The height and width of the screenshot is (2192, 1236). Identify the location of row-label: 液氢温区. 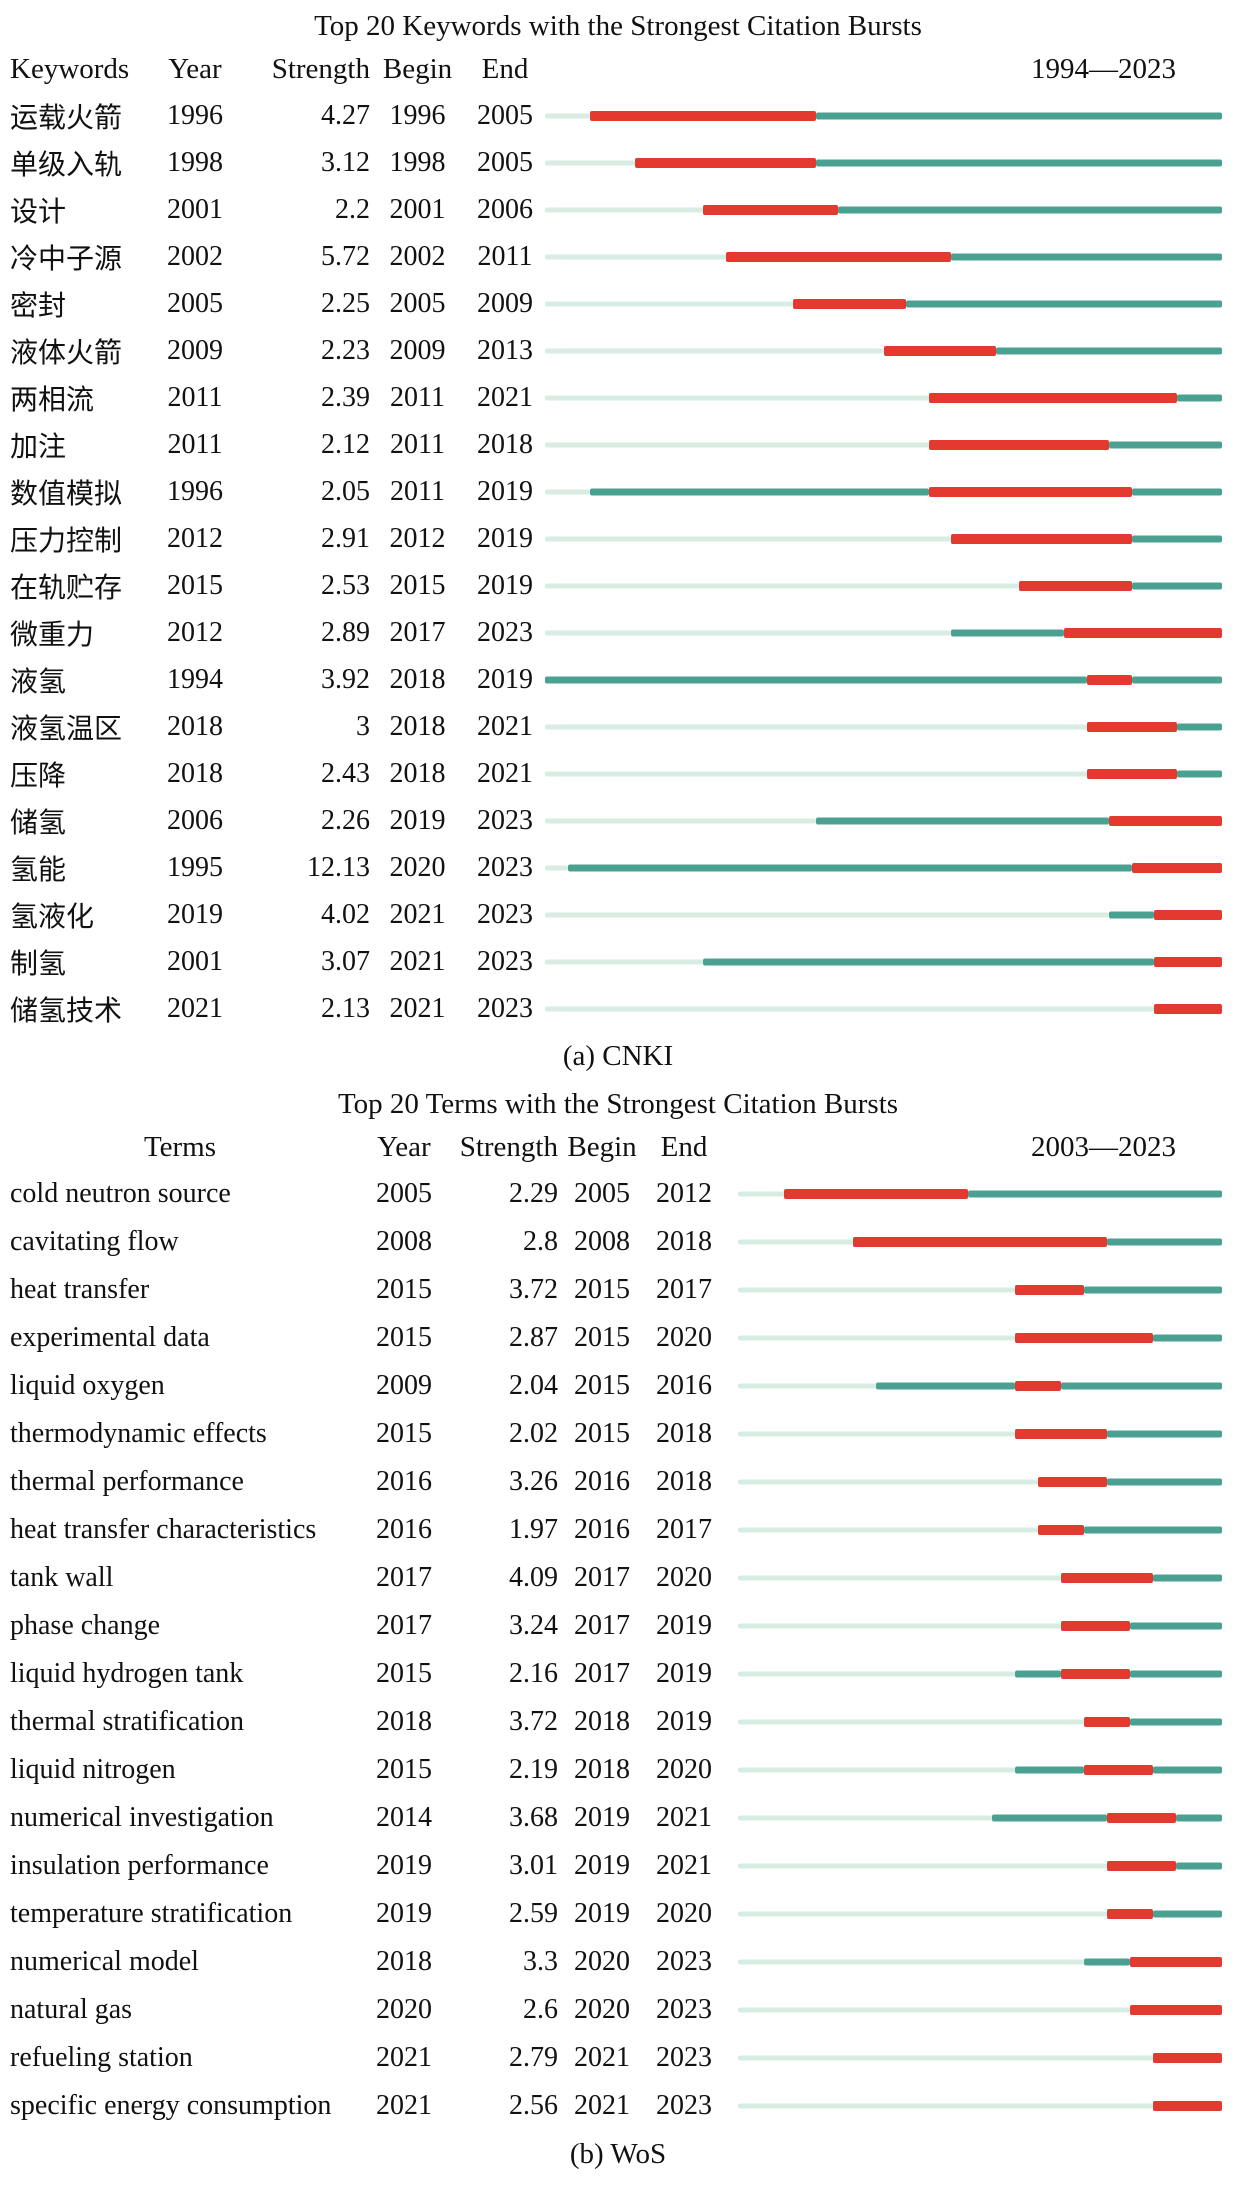
(66, 729).